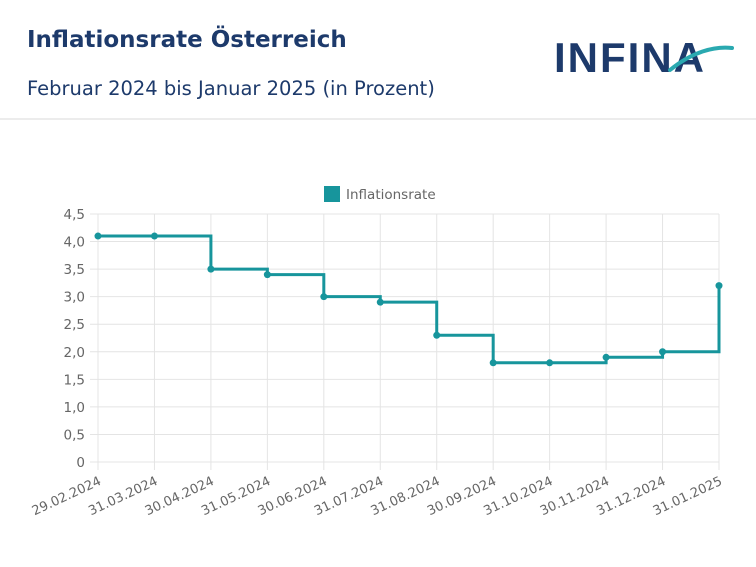  I want to click on legend-label: Inflationsrate, so click(391, 195).